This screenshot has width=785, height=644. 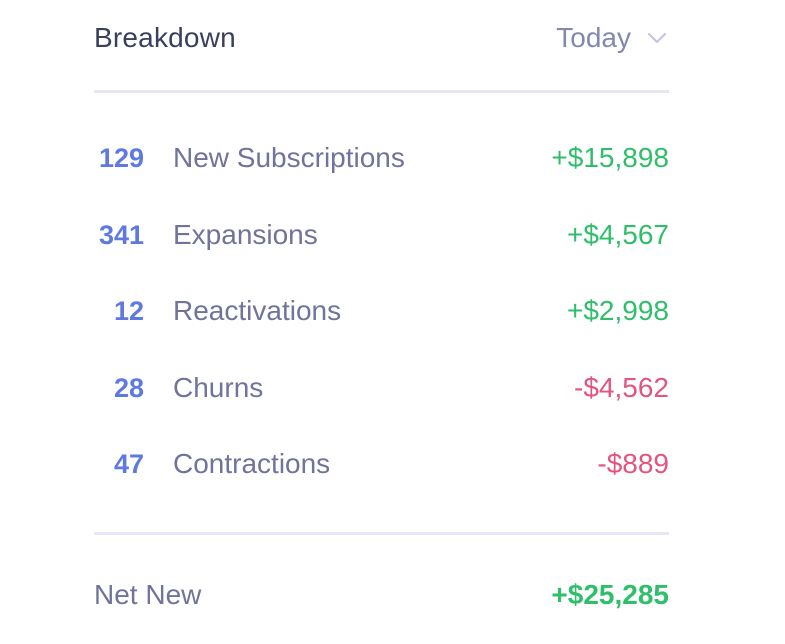 I want to click on breakdown-title: Breakdown, so click(x=165, y=37).